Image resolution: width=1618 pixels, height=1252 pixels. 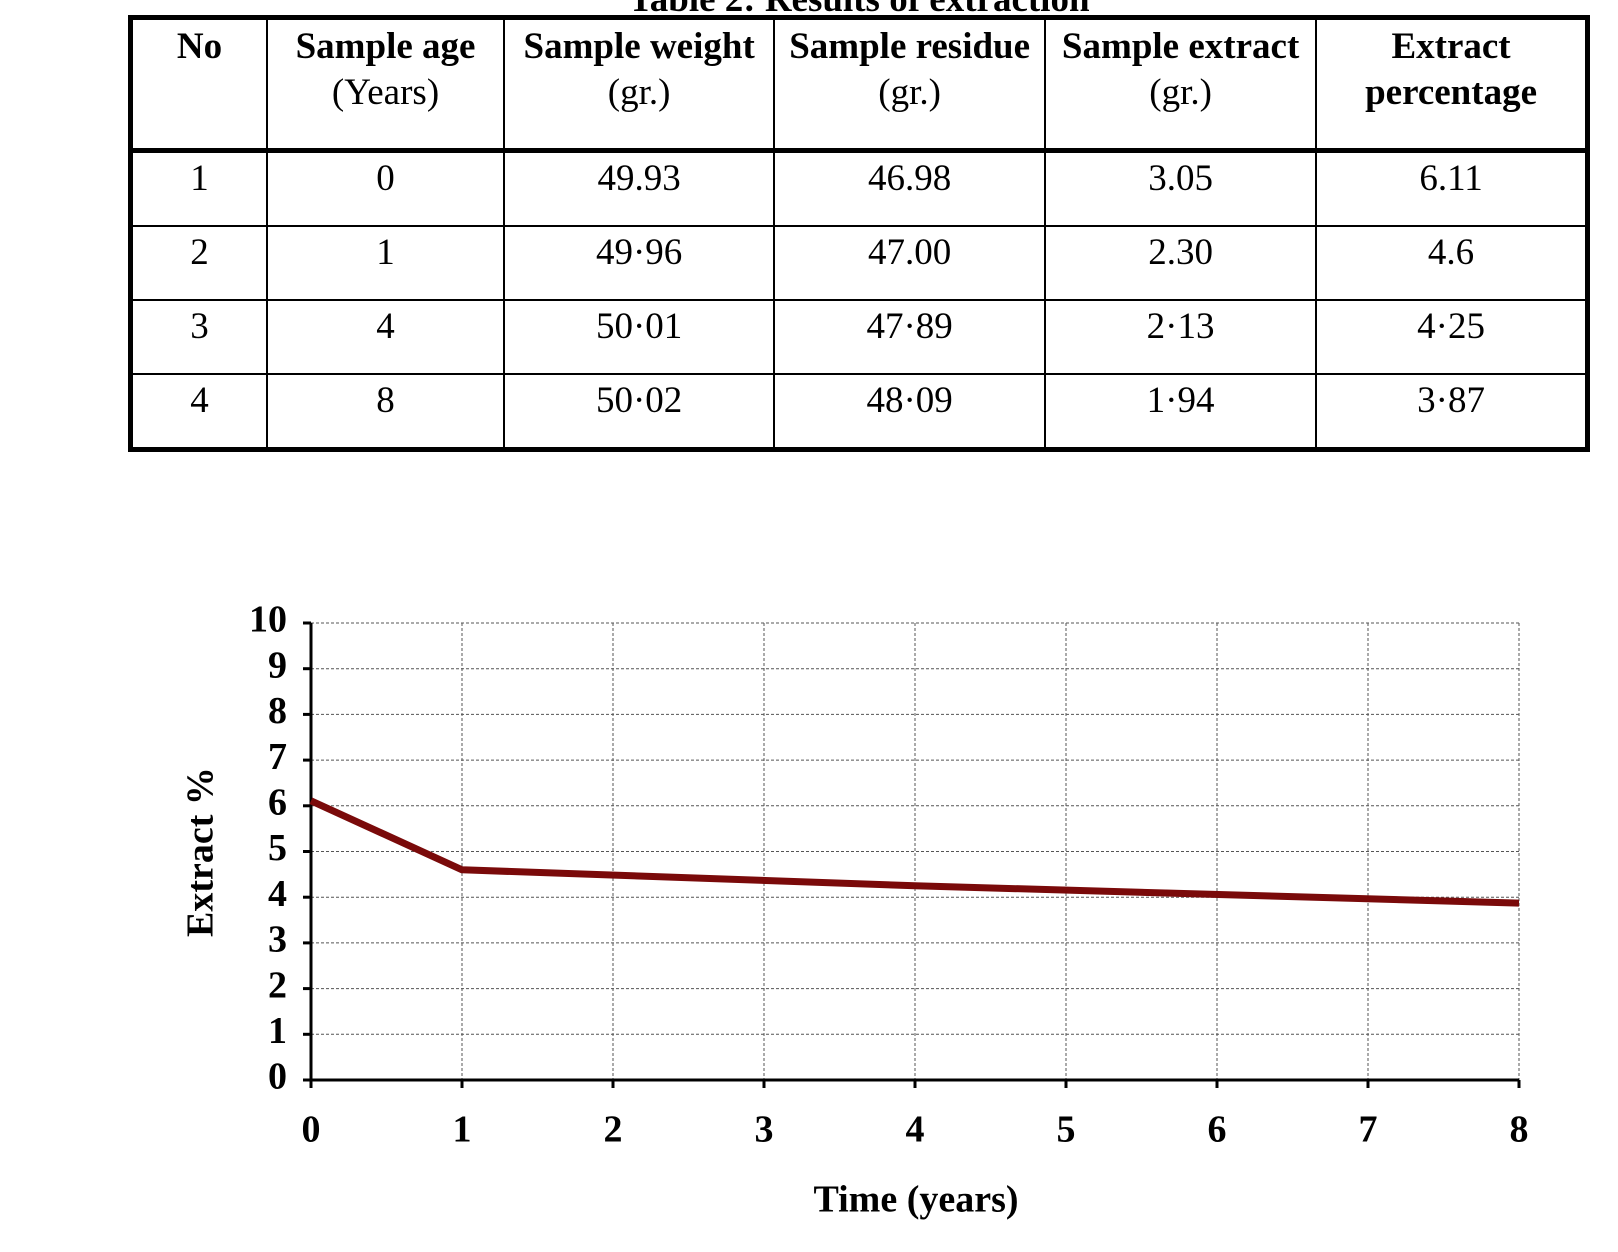 I want to click on header-cell: No, so click(x=198, y=84).